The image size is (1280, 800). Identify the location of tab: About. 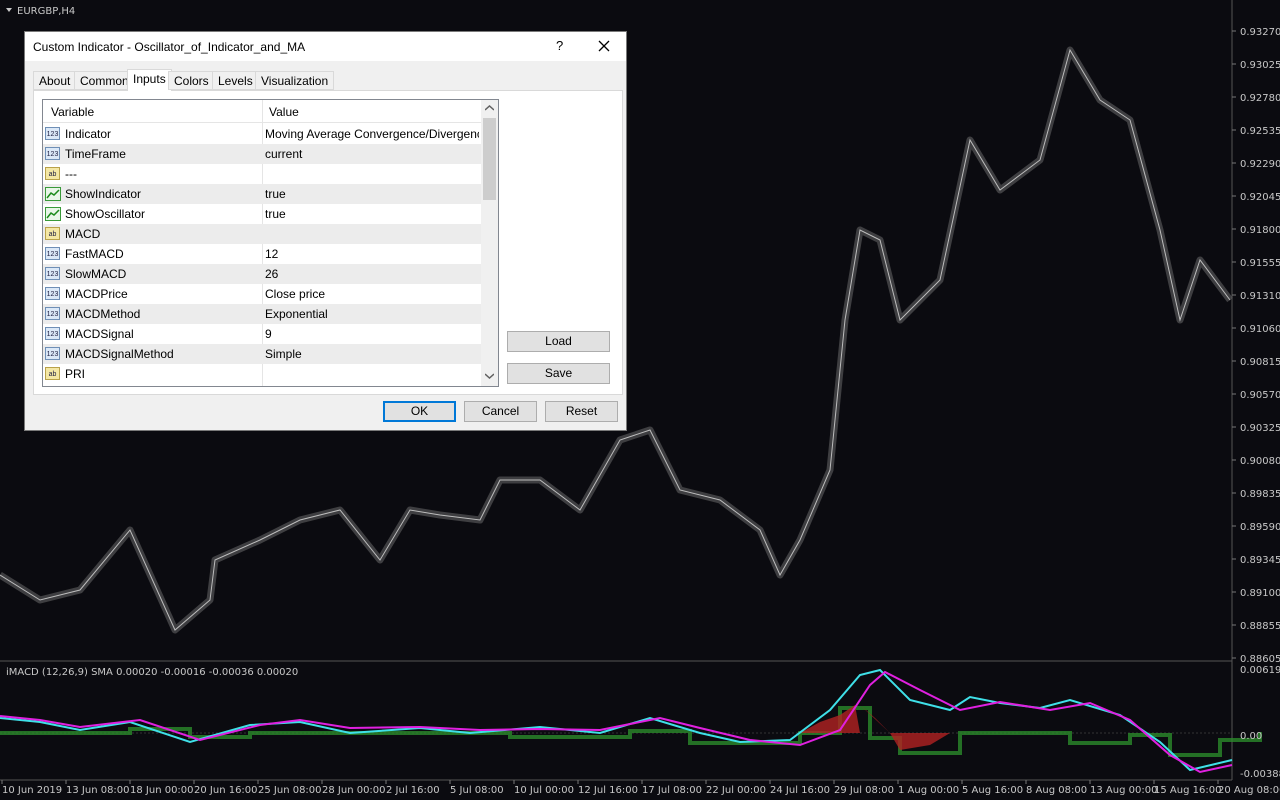
(55, 80).